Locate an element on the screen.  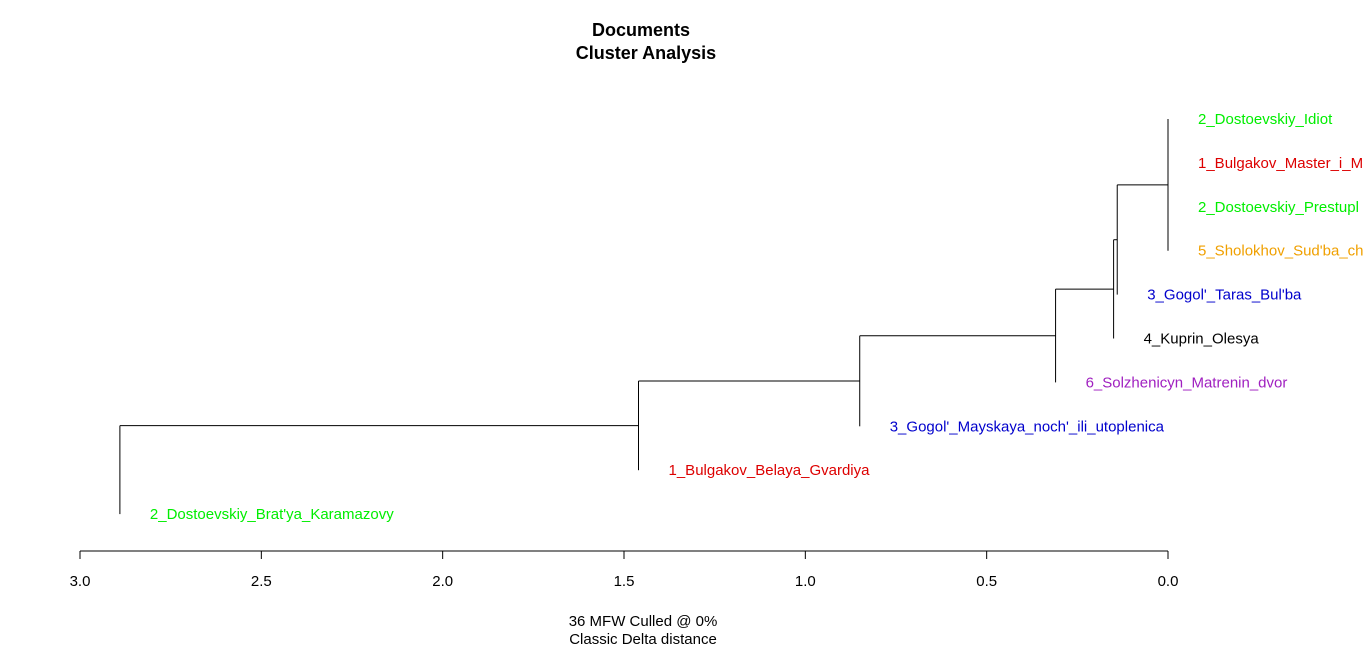
leaf-label: 4_Kuprin_Olesya is located at coordinates (1202, 339).